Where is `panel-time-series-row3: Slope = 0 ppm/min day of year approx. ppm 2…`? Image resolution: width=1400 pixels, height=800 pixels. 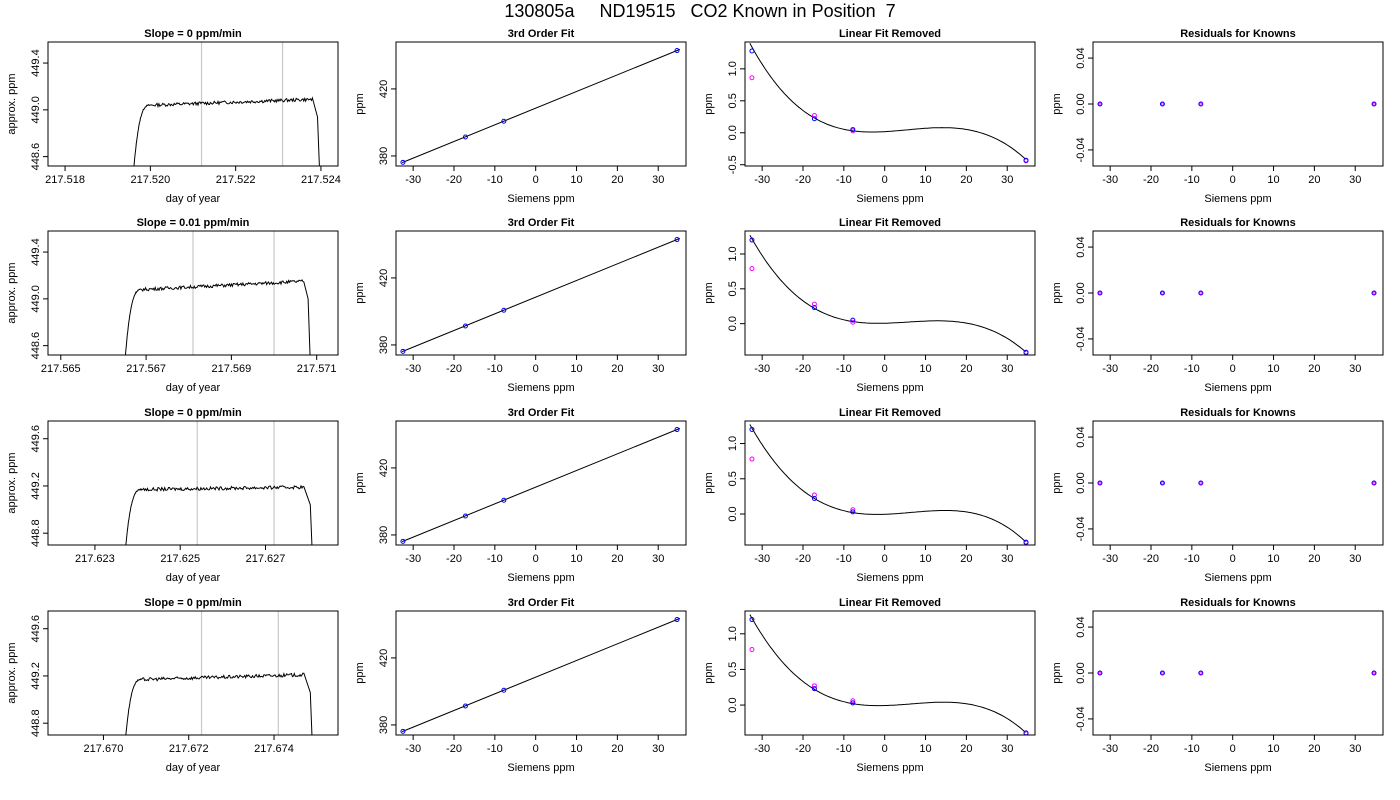
panel-time-series-row3: Slope = 0 ppm/min day of year approx. ppm 2… is located at coordinates (172, 495).